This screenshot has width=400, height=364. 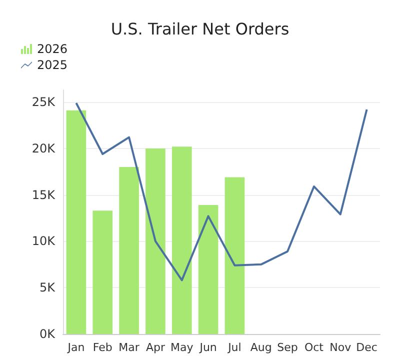 What do you see at coordinates (47, 287) in the screenshot?
I see `y-tick-label: 5K` at bounding box center [47, 287].